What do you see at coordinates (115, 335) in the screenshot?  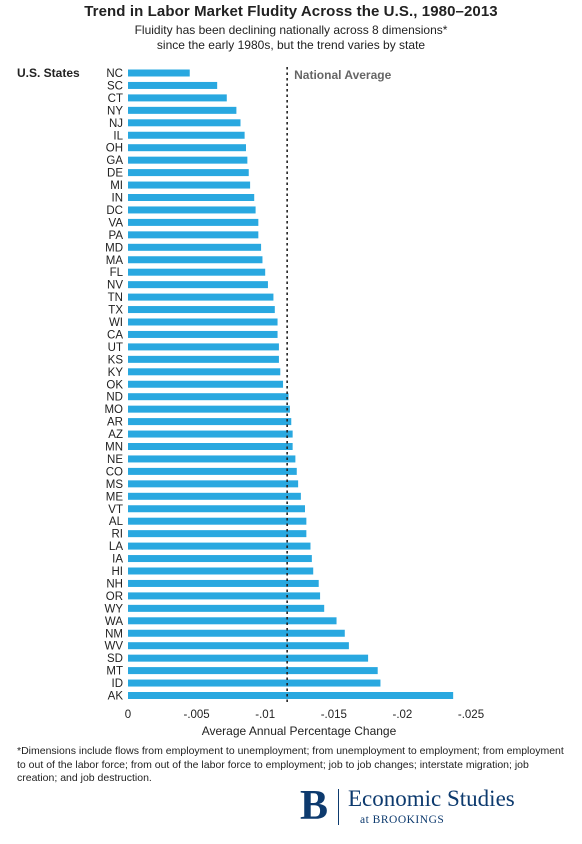 I see `category-label-ca: CA` at bounding box center [115, 335].